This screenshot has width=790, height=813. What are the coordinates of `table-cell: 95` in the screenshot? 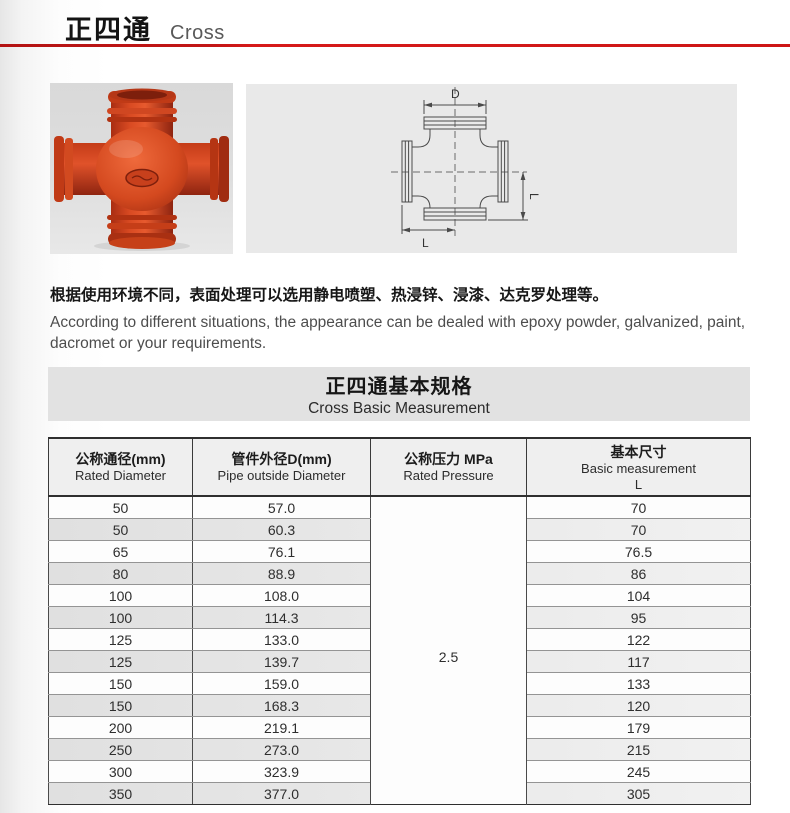 It's located at (638, 617).